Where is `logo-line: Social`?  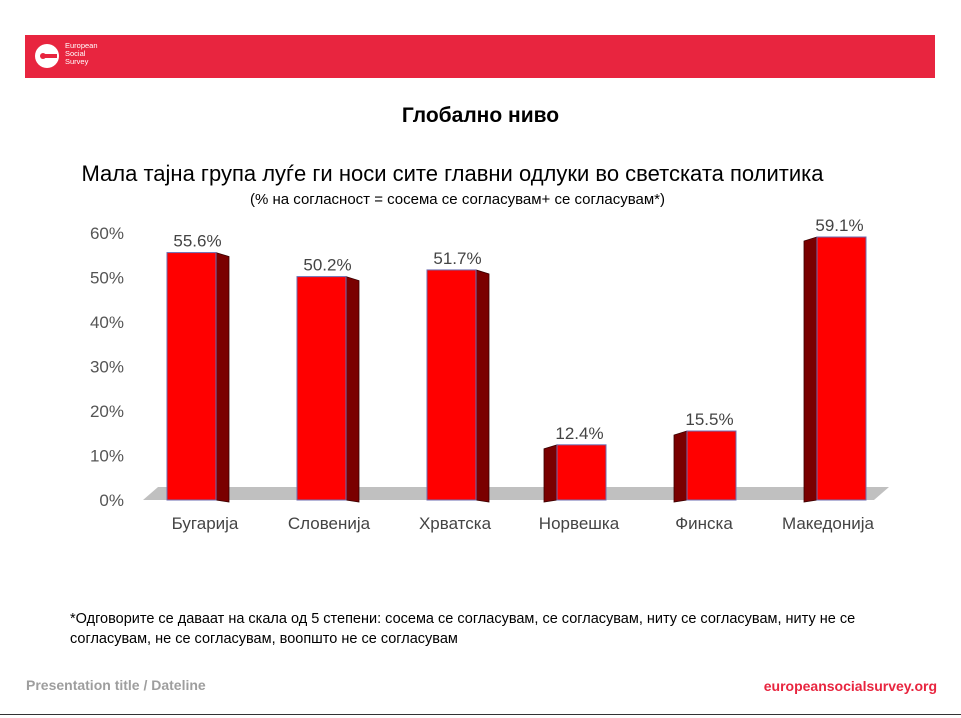 logo-line: Social is located at coordinates (75, 53).